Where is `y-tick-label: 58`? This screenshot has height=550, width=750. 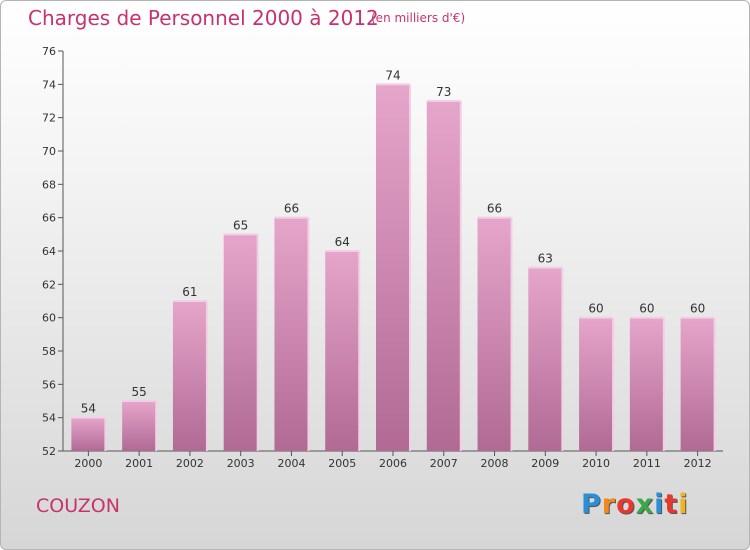
y-tick-label: 58 is located at coordinates (49, 351).